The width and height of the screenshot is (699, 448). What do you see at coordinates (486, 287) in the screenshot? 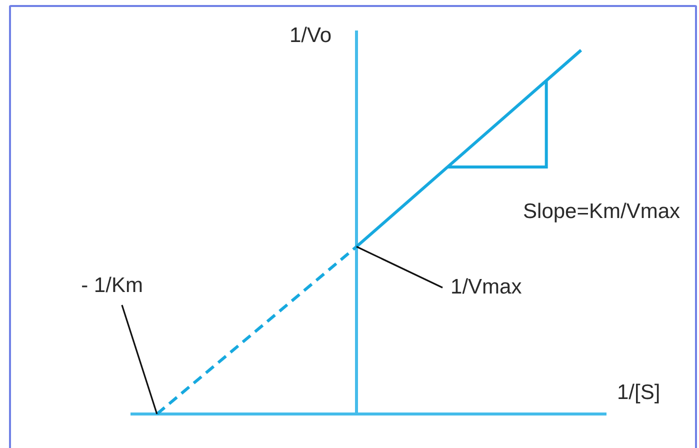
I see `annotation: 1/Vmax` at bounding box center [486, 287].